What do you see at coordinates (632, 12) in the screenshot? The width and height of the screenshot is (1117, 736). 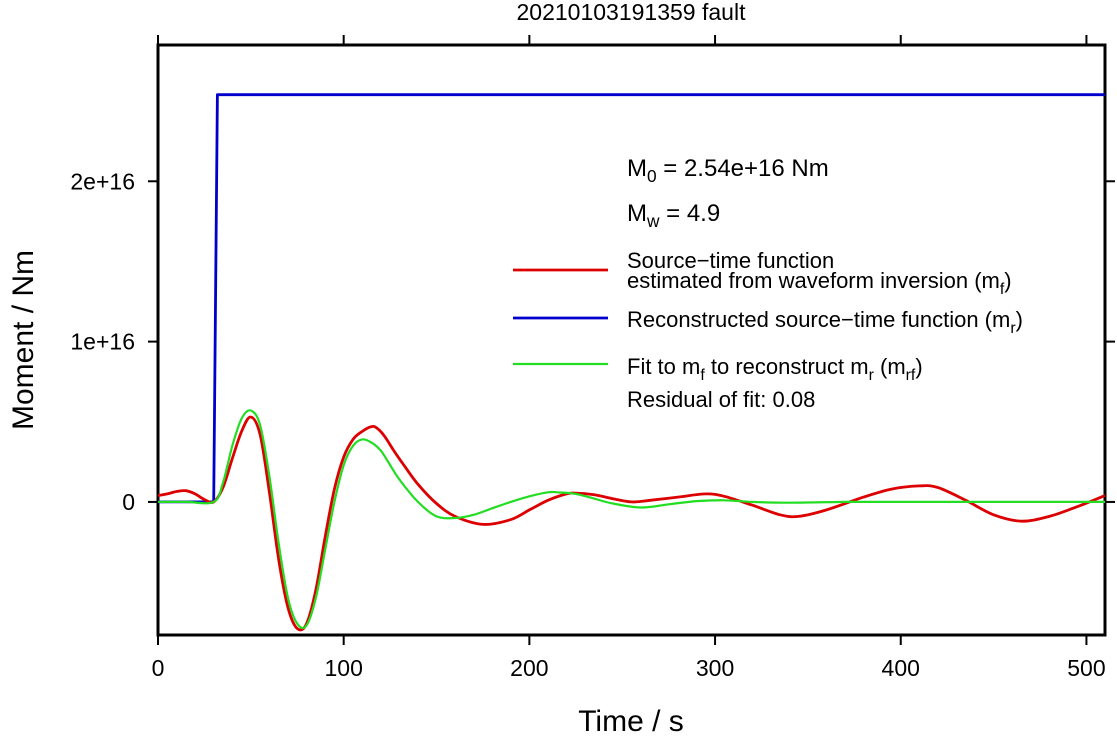 I see `chart-title: 20210103191359 fault` at bounding box center [632, 12].